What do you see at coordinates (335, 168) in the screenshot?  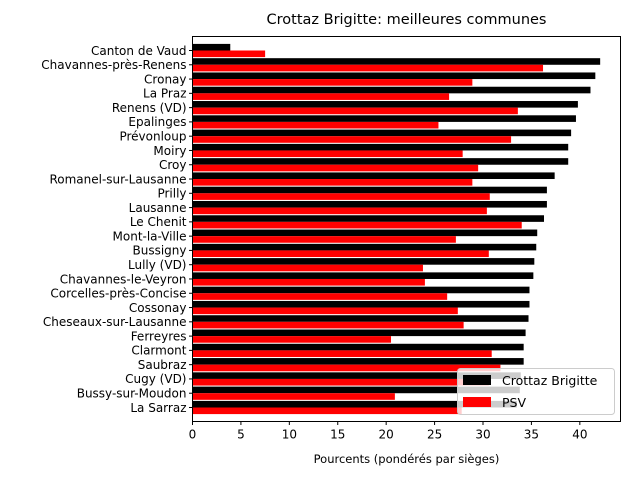 I see `bar-psv-croy` at bounding box center [335, 168].